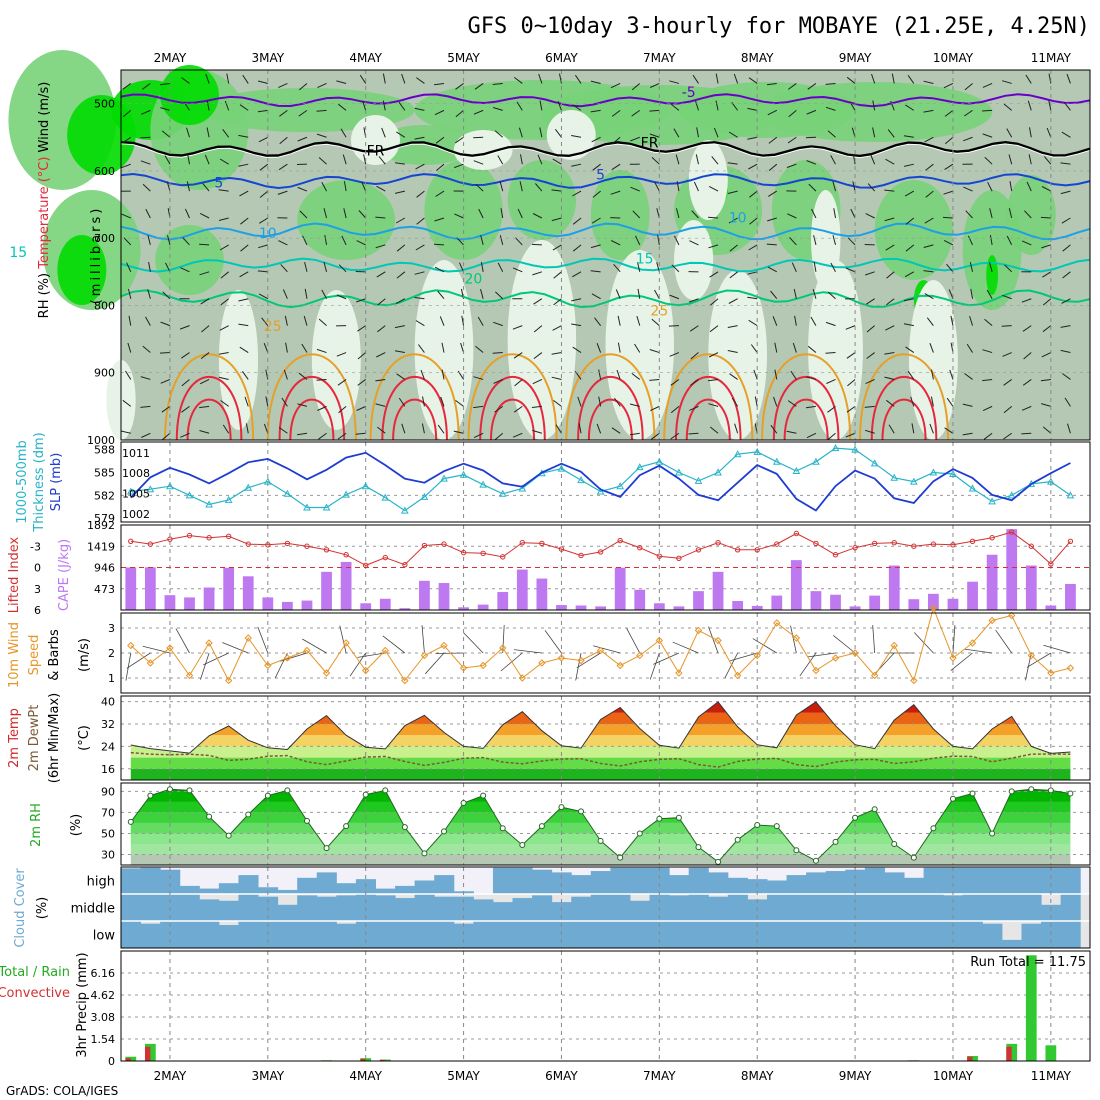  What do you see at coordinates (600, 644) in the screenshot?
I see `wind-speed-line` at bounding box center [600, 644].